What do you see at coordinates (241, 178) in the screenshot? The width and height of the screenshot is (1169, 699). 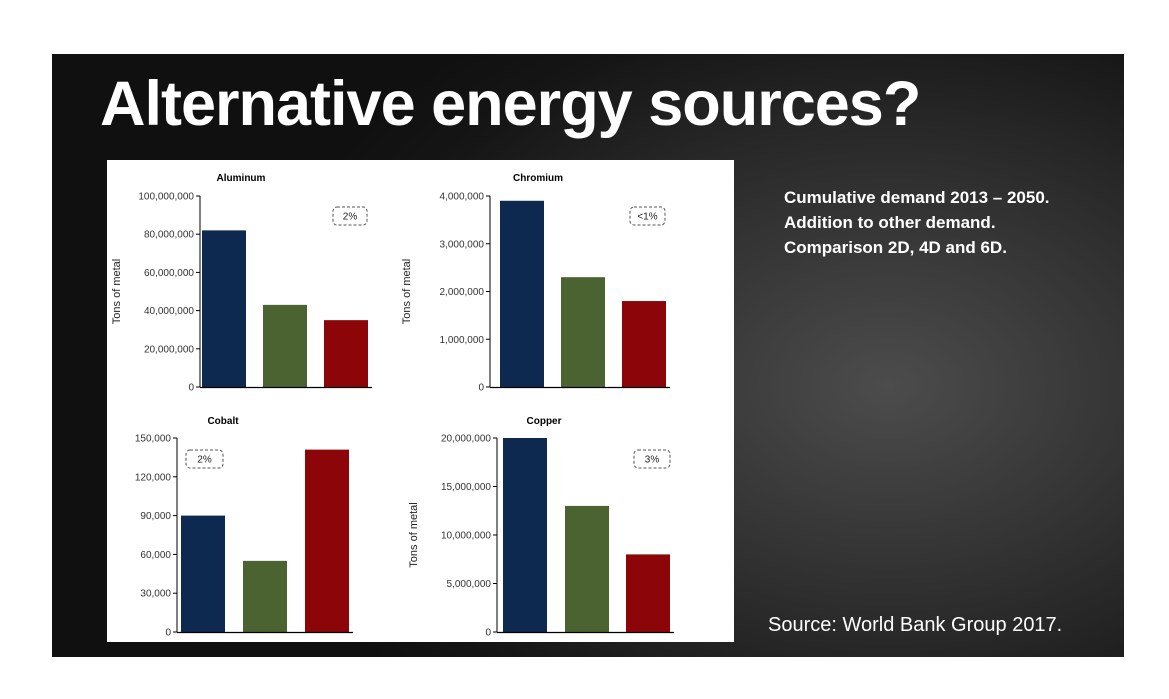 I see `chart-title: Aluminum` at bounding box center [241, 178].